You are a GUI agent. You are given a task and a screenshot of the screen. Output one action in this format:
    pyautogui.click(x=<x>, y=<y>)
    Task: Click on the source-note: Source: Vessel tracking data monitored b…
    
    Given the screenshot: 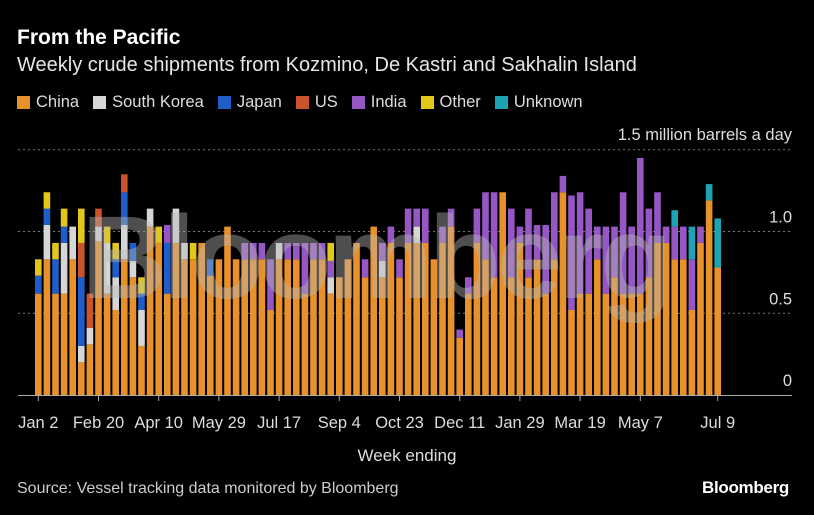 What is the action you would take?
    pyautogui.click(x=208, y=488)
    